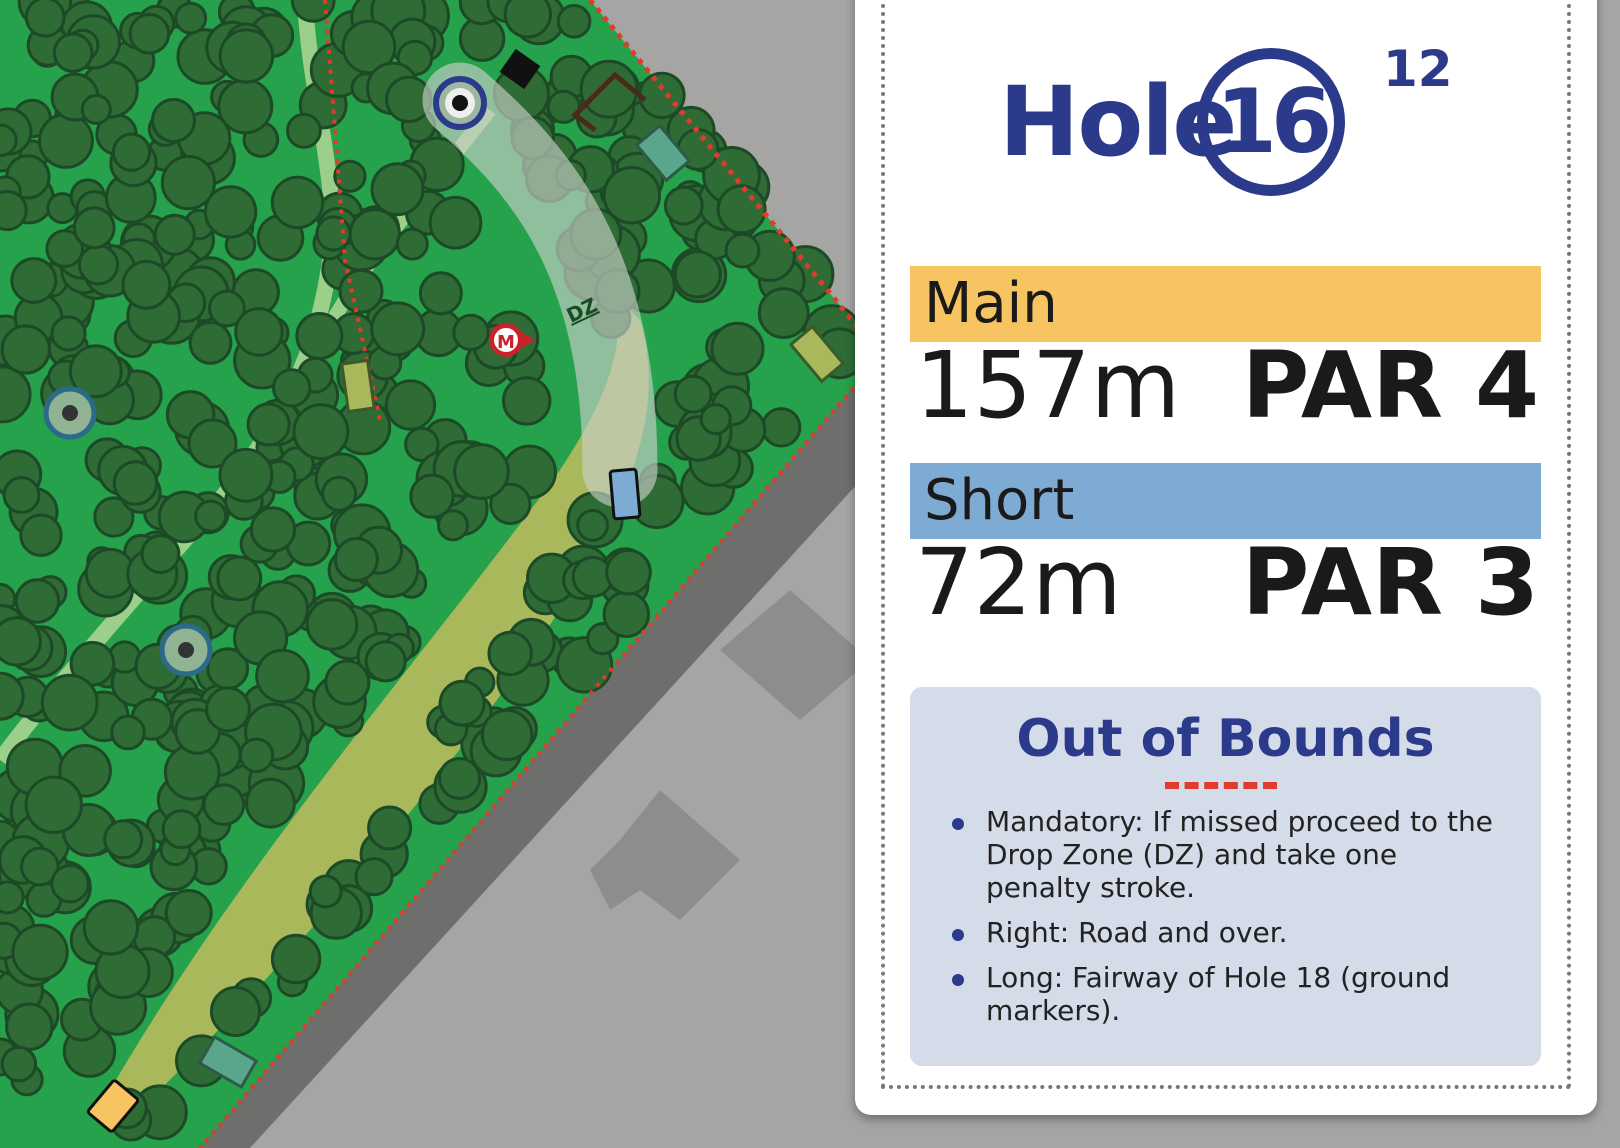  Describe the element at coordinates (1225, 501) in the screenshot. I see `tee-short-label: Short` at that location.